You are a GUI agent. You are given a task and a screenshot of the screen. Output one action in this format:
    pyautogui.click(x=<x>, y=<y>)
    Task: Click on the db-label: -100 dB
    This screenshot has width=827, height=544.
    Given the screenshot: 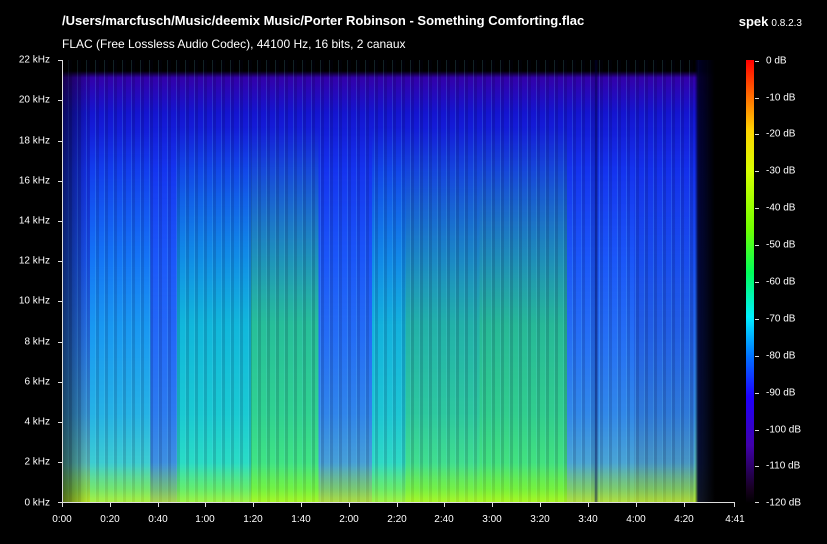 What is the action you would take?
    pyautogui.click(x=784, y=430)
    